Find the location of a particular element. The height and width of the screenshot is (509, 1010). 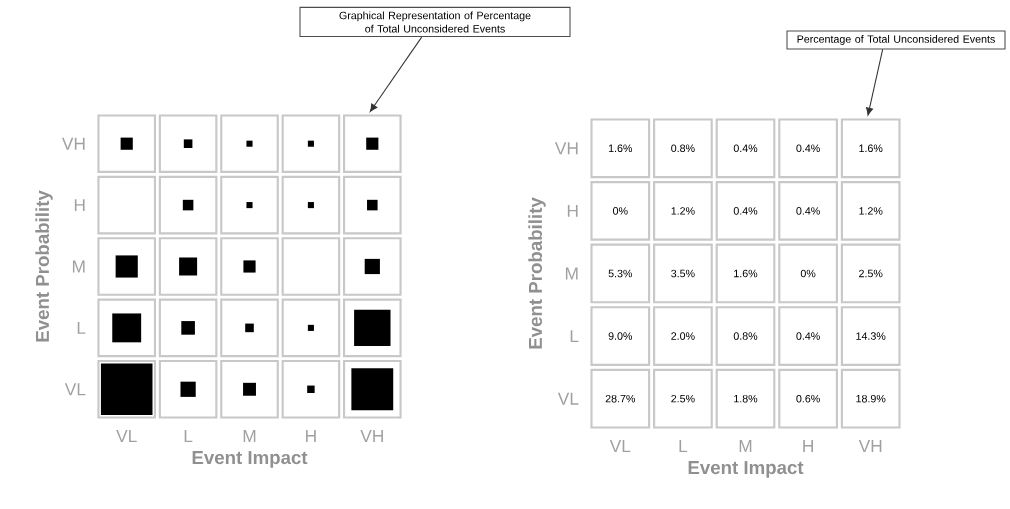

data-label: 3.5% is located at coordinates (683, 273).